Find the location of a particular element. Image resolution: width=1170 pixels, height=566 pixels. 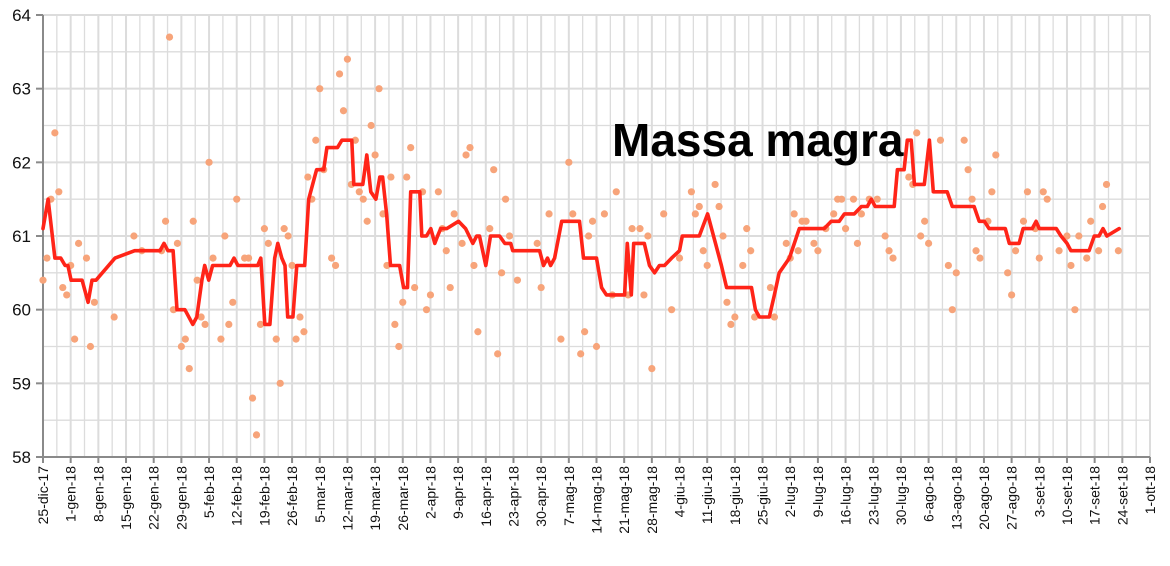

y-tick-label: 62 is located at coordinates (21, 162).